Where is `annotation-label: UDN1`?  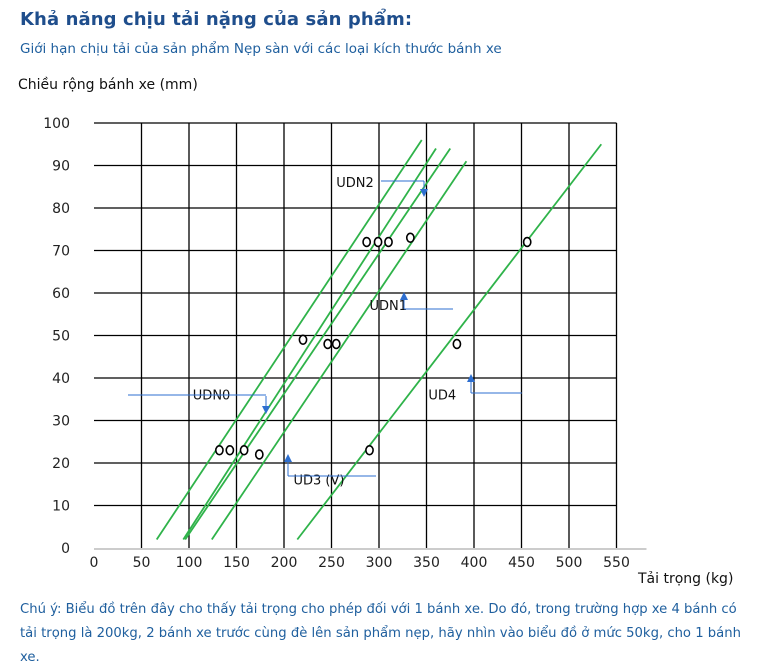
annotation-label: UDN1 is located at coordinates (389, 306).